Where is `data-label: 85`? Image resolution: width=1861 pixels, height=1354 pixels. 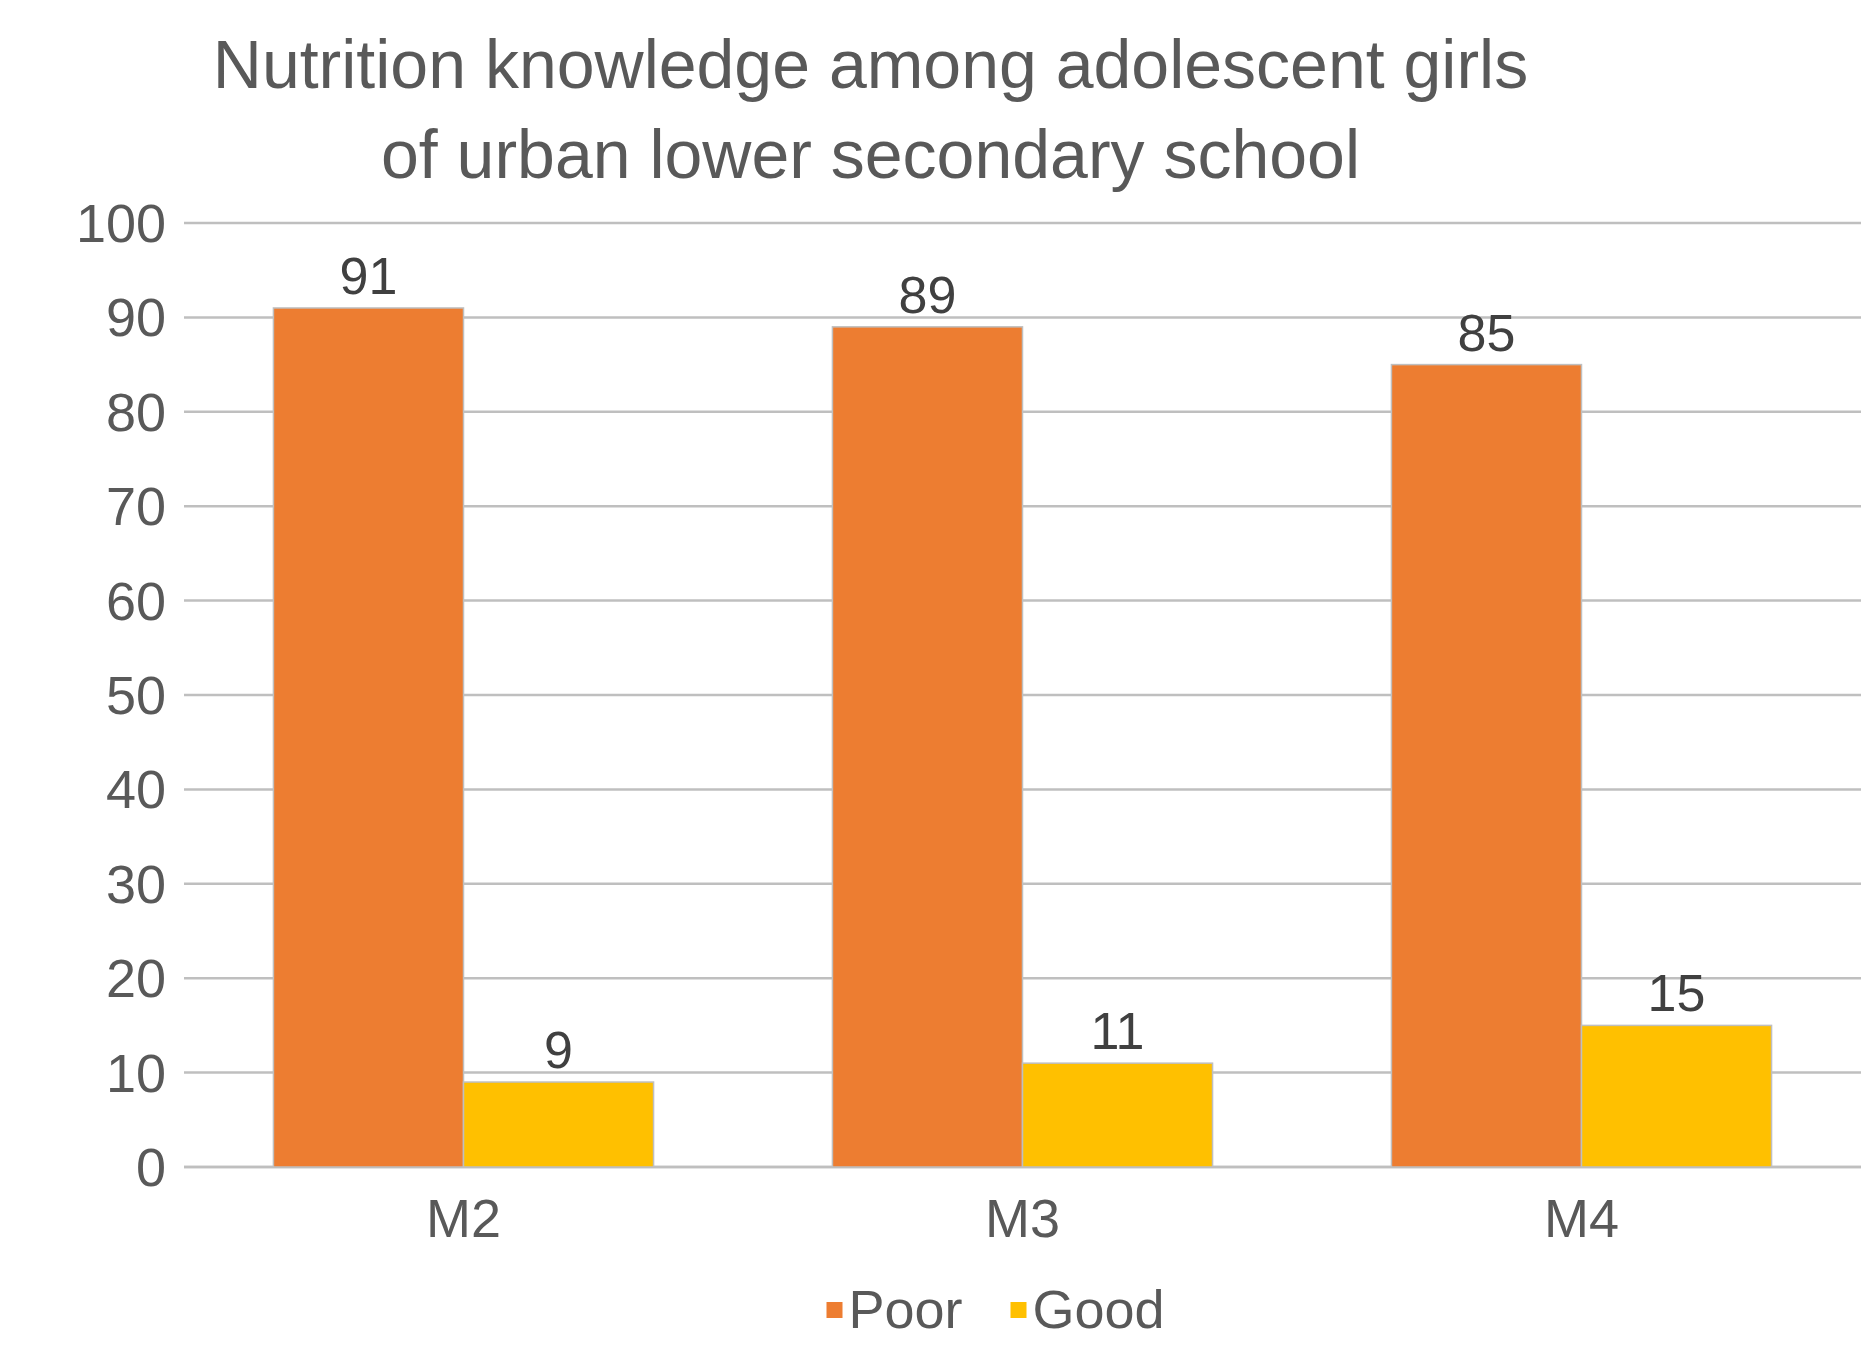
data-label: 85 is located at coordinates (1486, 332).